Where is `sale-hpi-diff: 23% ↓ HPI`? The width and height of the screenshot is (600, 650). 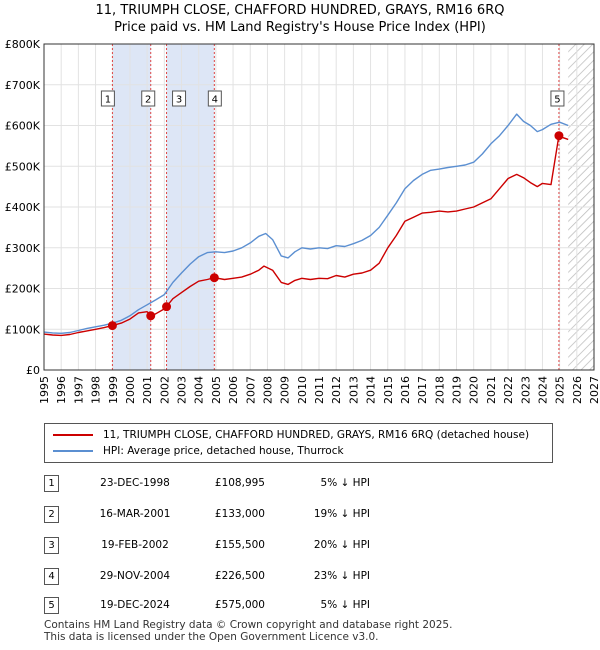
sale-hpi-diff: 23% ↓ HPI is located at coordinates (341, 576).